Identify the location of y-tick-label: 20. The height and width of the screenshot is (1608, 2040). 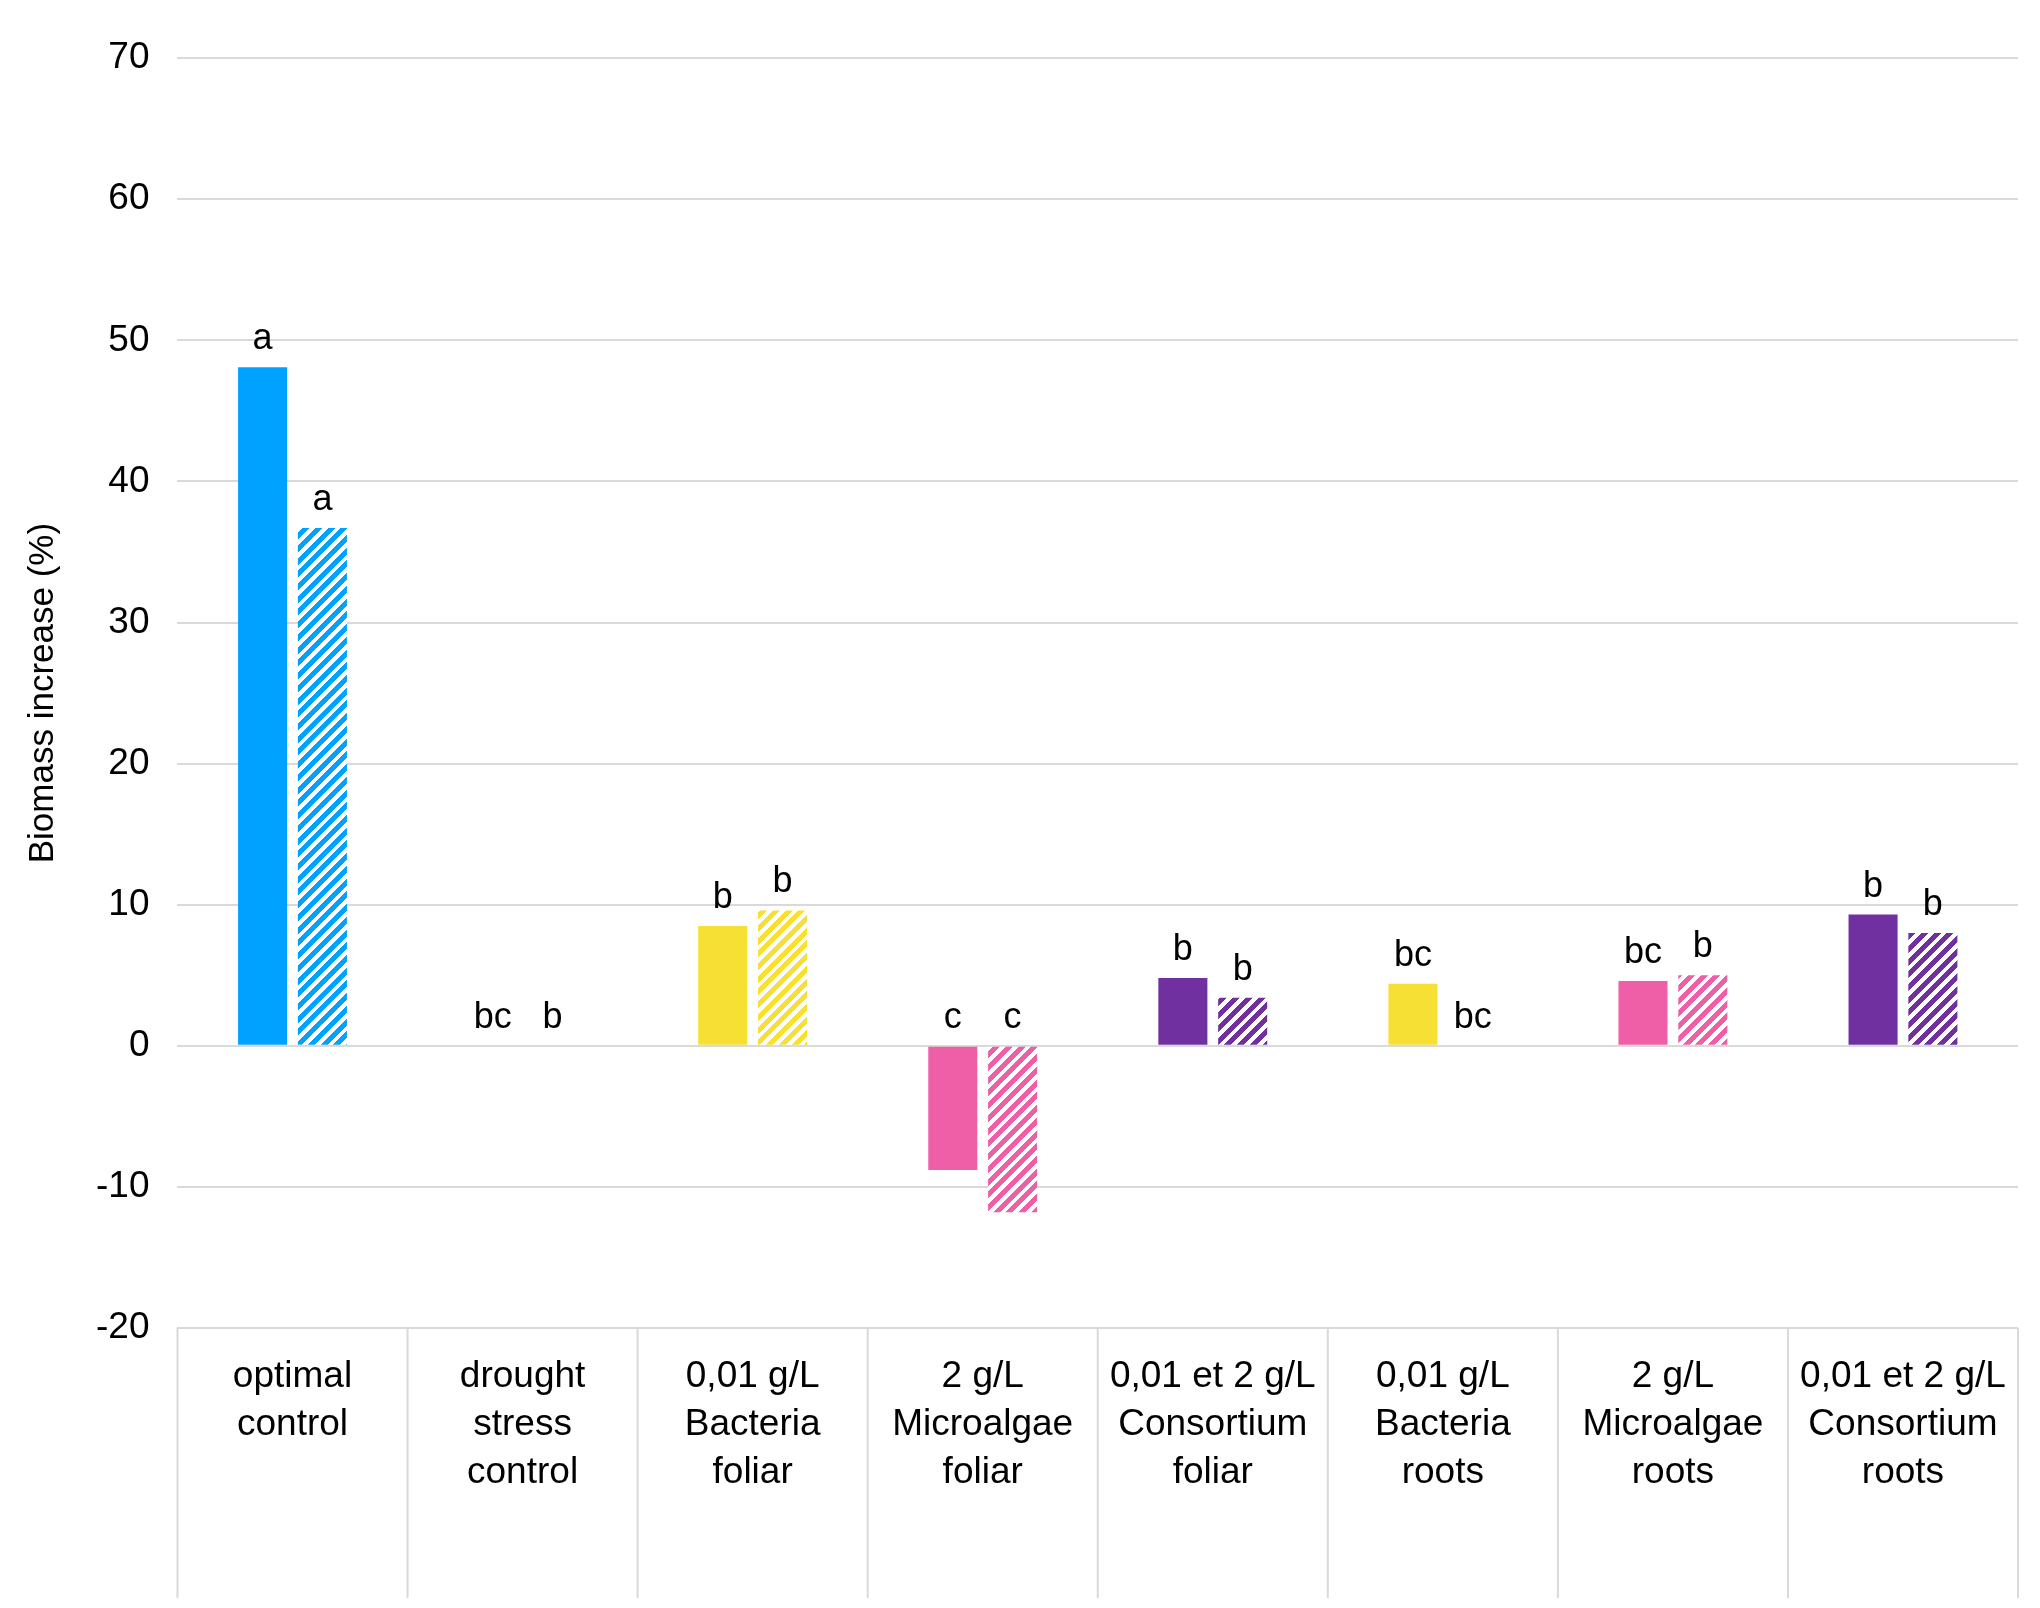
(129, 761).